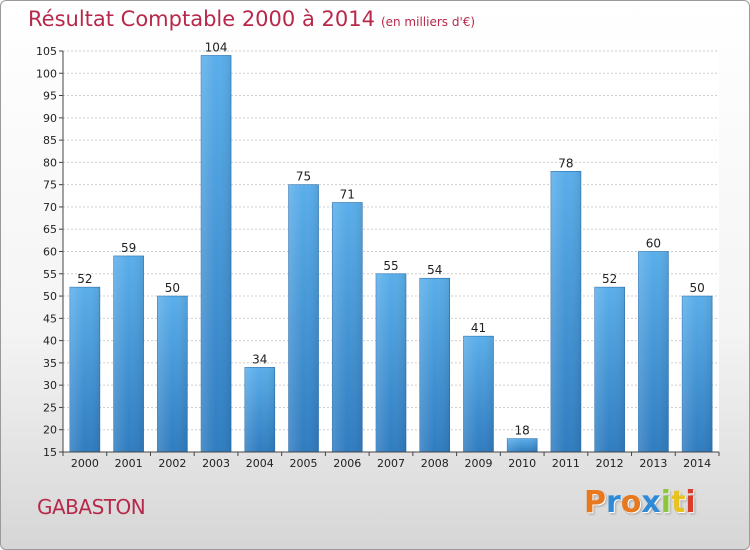  What do you see at coordinates (50, 162) in the screenshot?
I see `y-tick-label: 80` at bounding box center [50, 162].